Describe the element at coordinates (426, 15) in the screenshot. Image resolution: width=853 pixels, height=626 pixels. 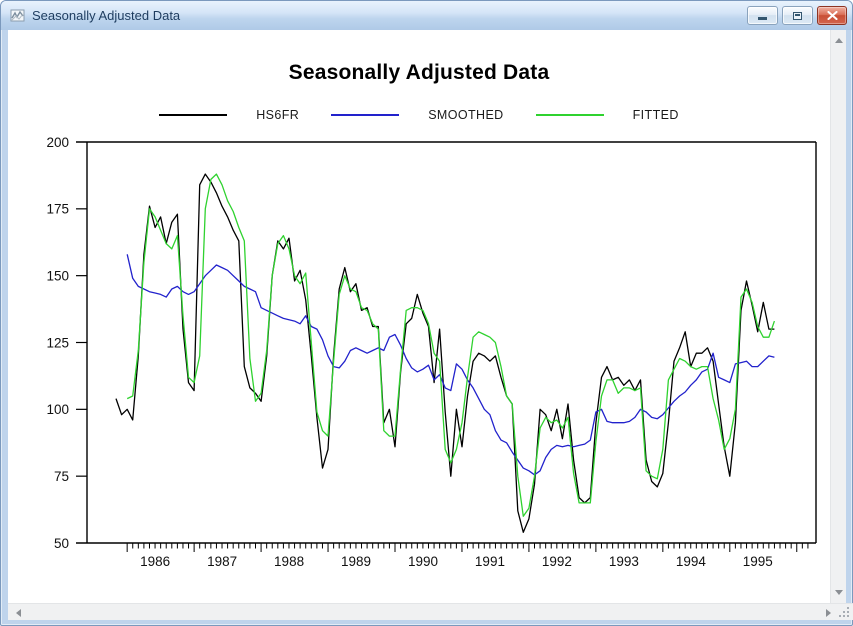
I see `titlebar: Seasonally Adjusted Data` at that location.